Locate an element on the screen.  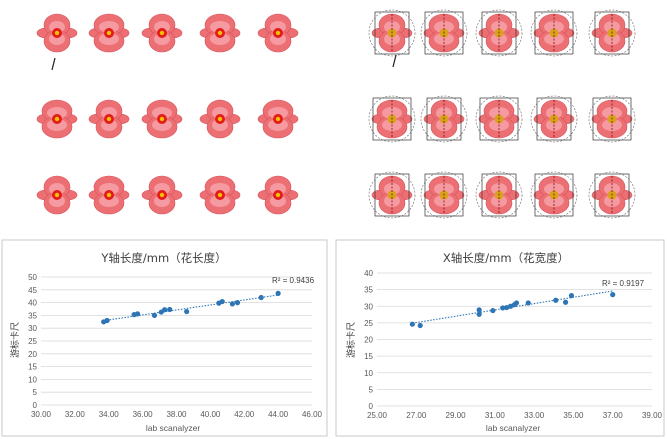
x-tick-label: 40.00 is located at coordinates (210, 414).